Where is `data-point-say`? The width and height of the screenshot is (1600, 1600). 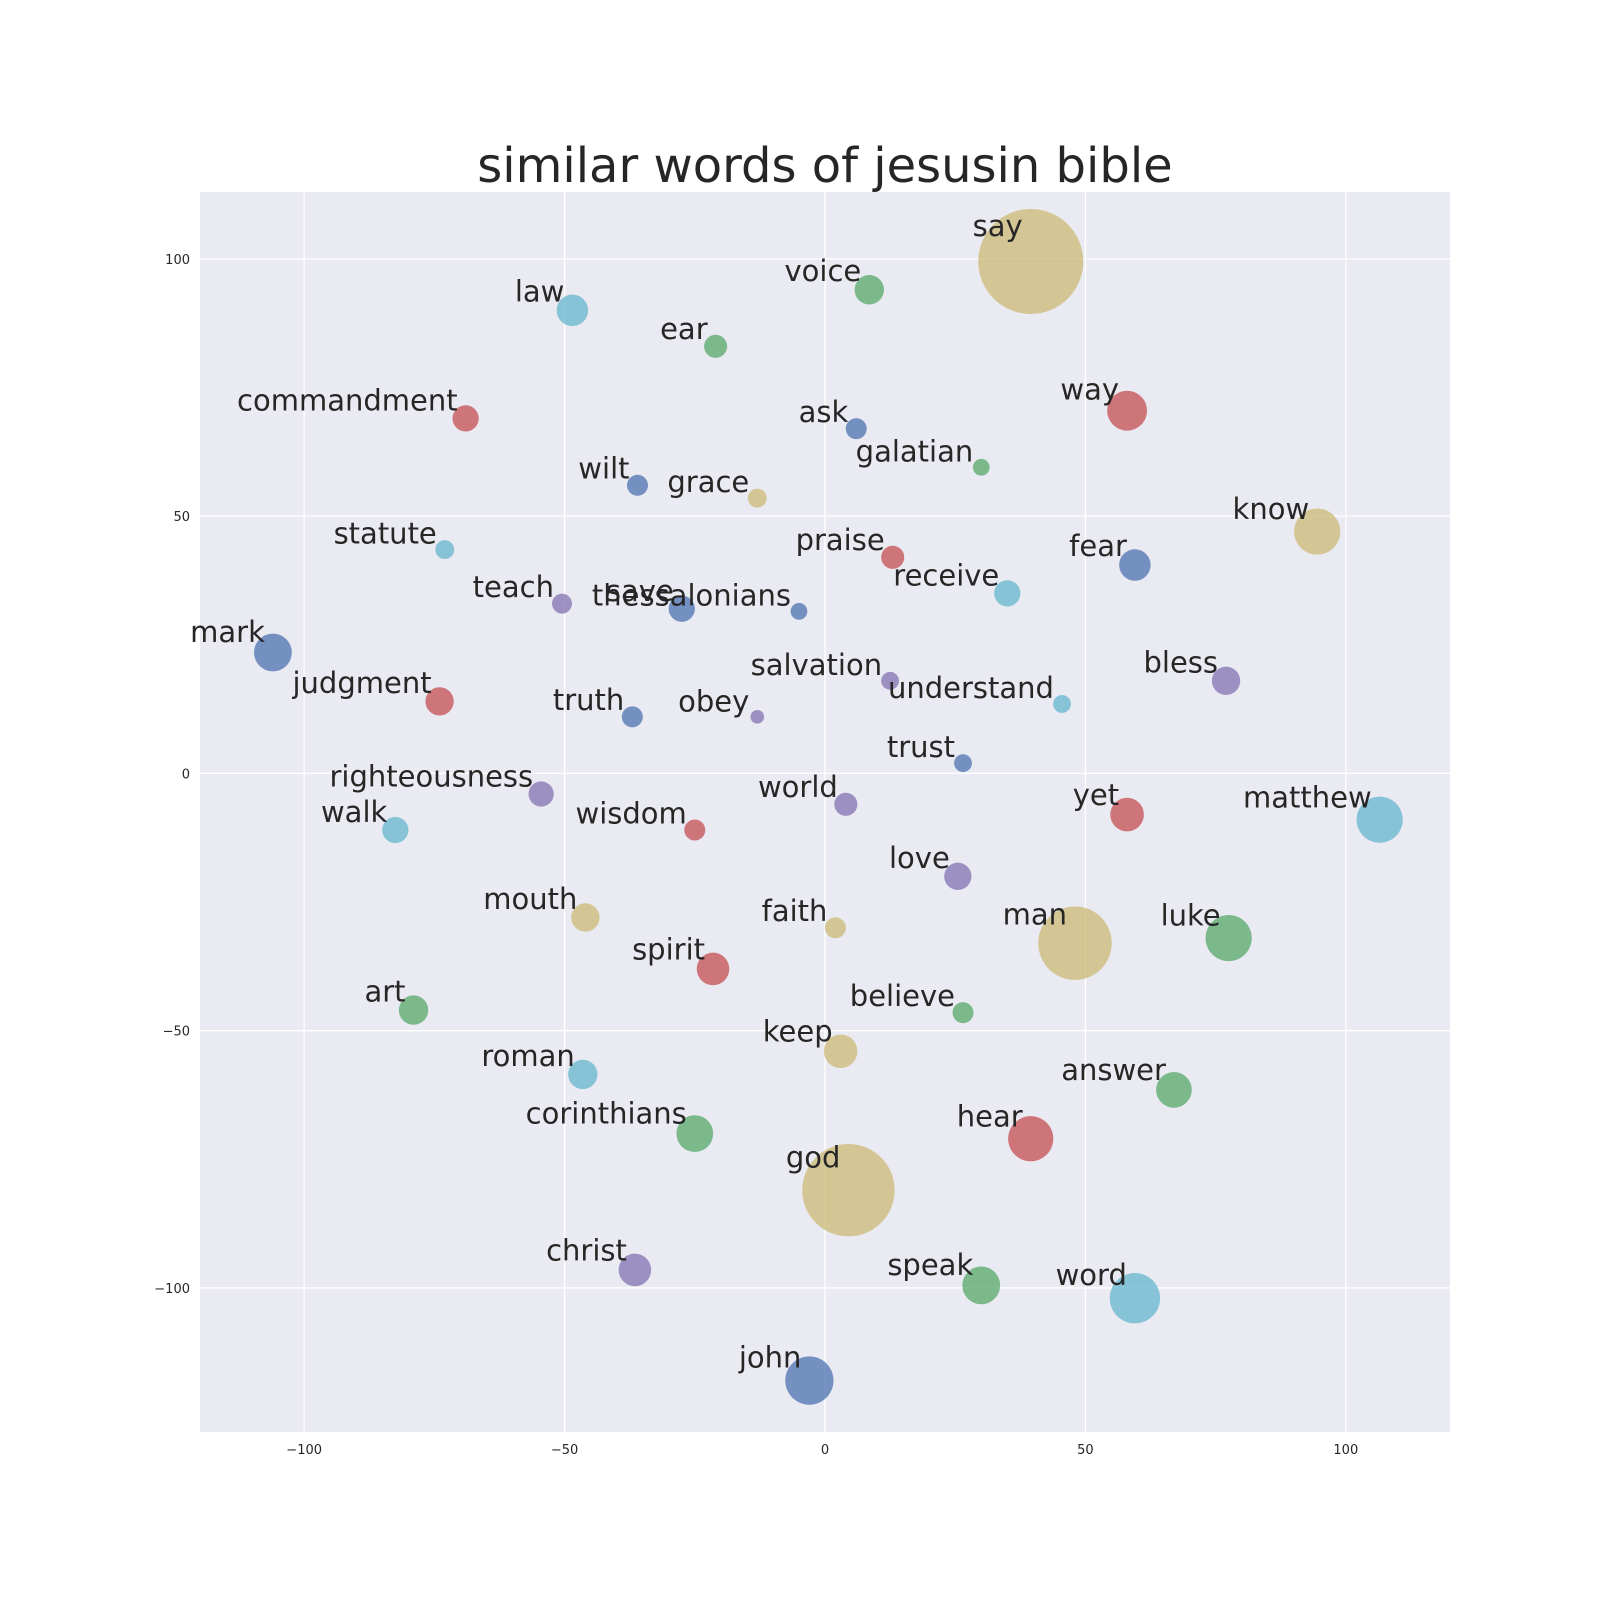 data-point-say is located at coordinates (1031, 261).